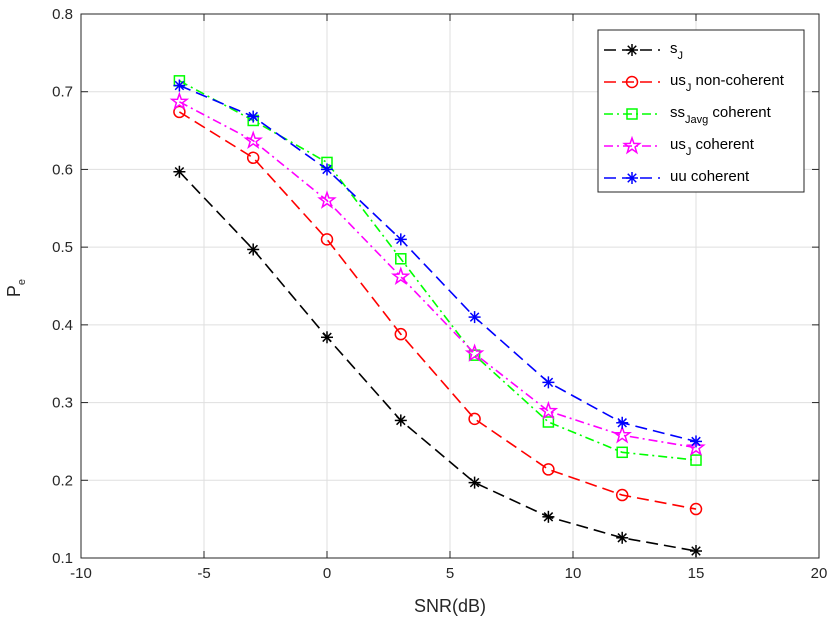 The height and width of the screenshot is (623, 830). What do you see at coordinates (677, 112) in the screenshot?
I see `legend-label-main: ss` at bounding box center [677, 112].